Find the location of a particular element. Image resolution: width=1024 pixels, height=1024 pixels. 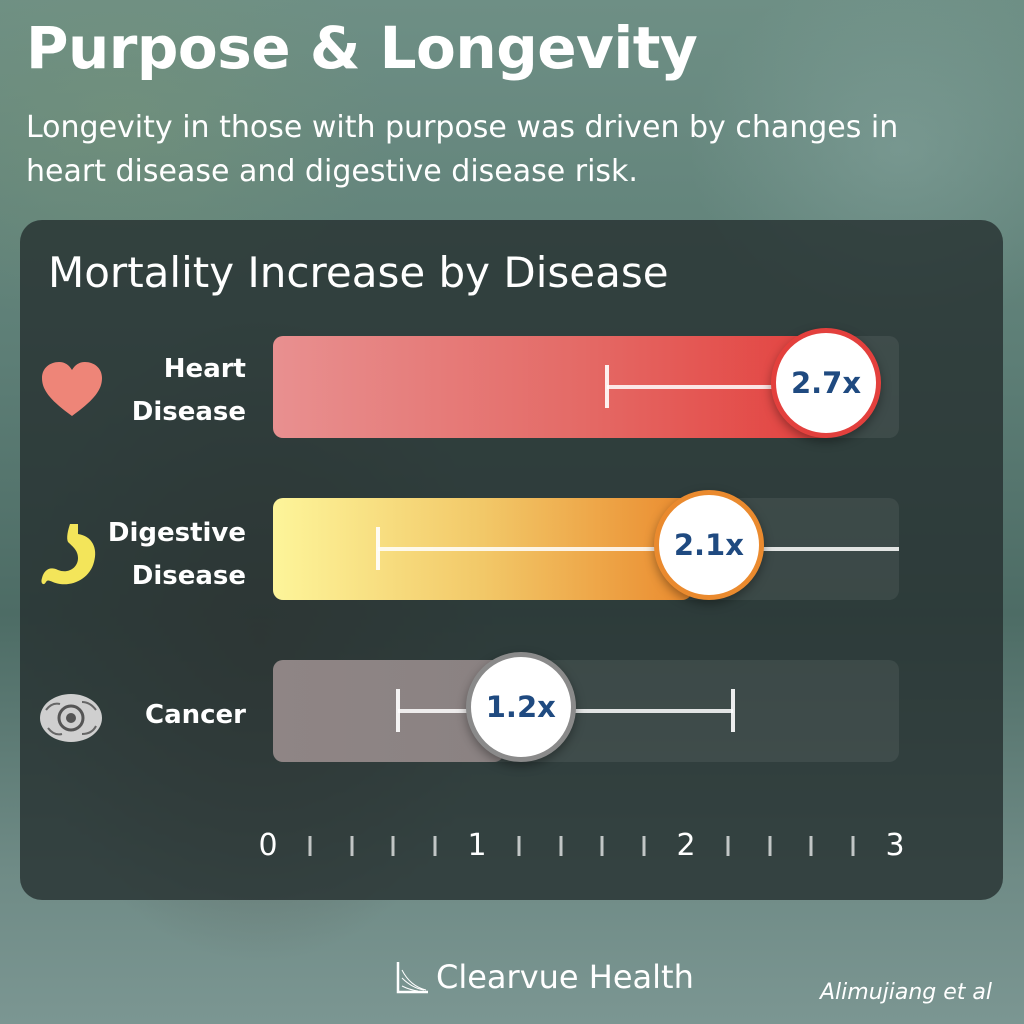

x-tick-label: 3 is located at coordinates (895, 845).